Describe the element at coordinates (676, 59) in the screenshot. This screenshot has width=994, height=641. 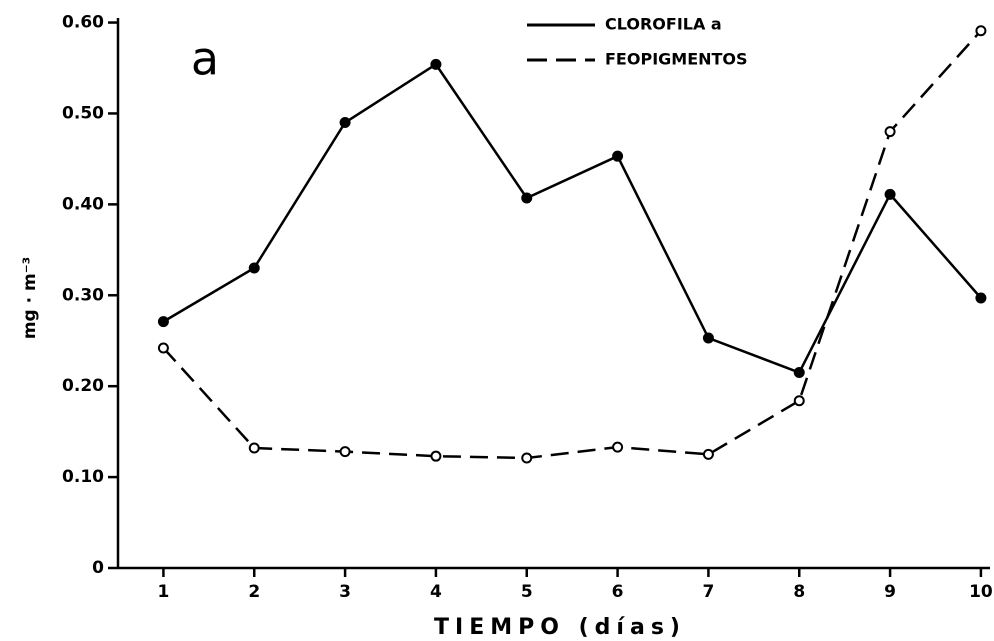
I see `legend-label: FEOPIGMENTOS` at that location.